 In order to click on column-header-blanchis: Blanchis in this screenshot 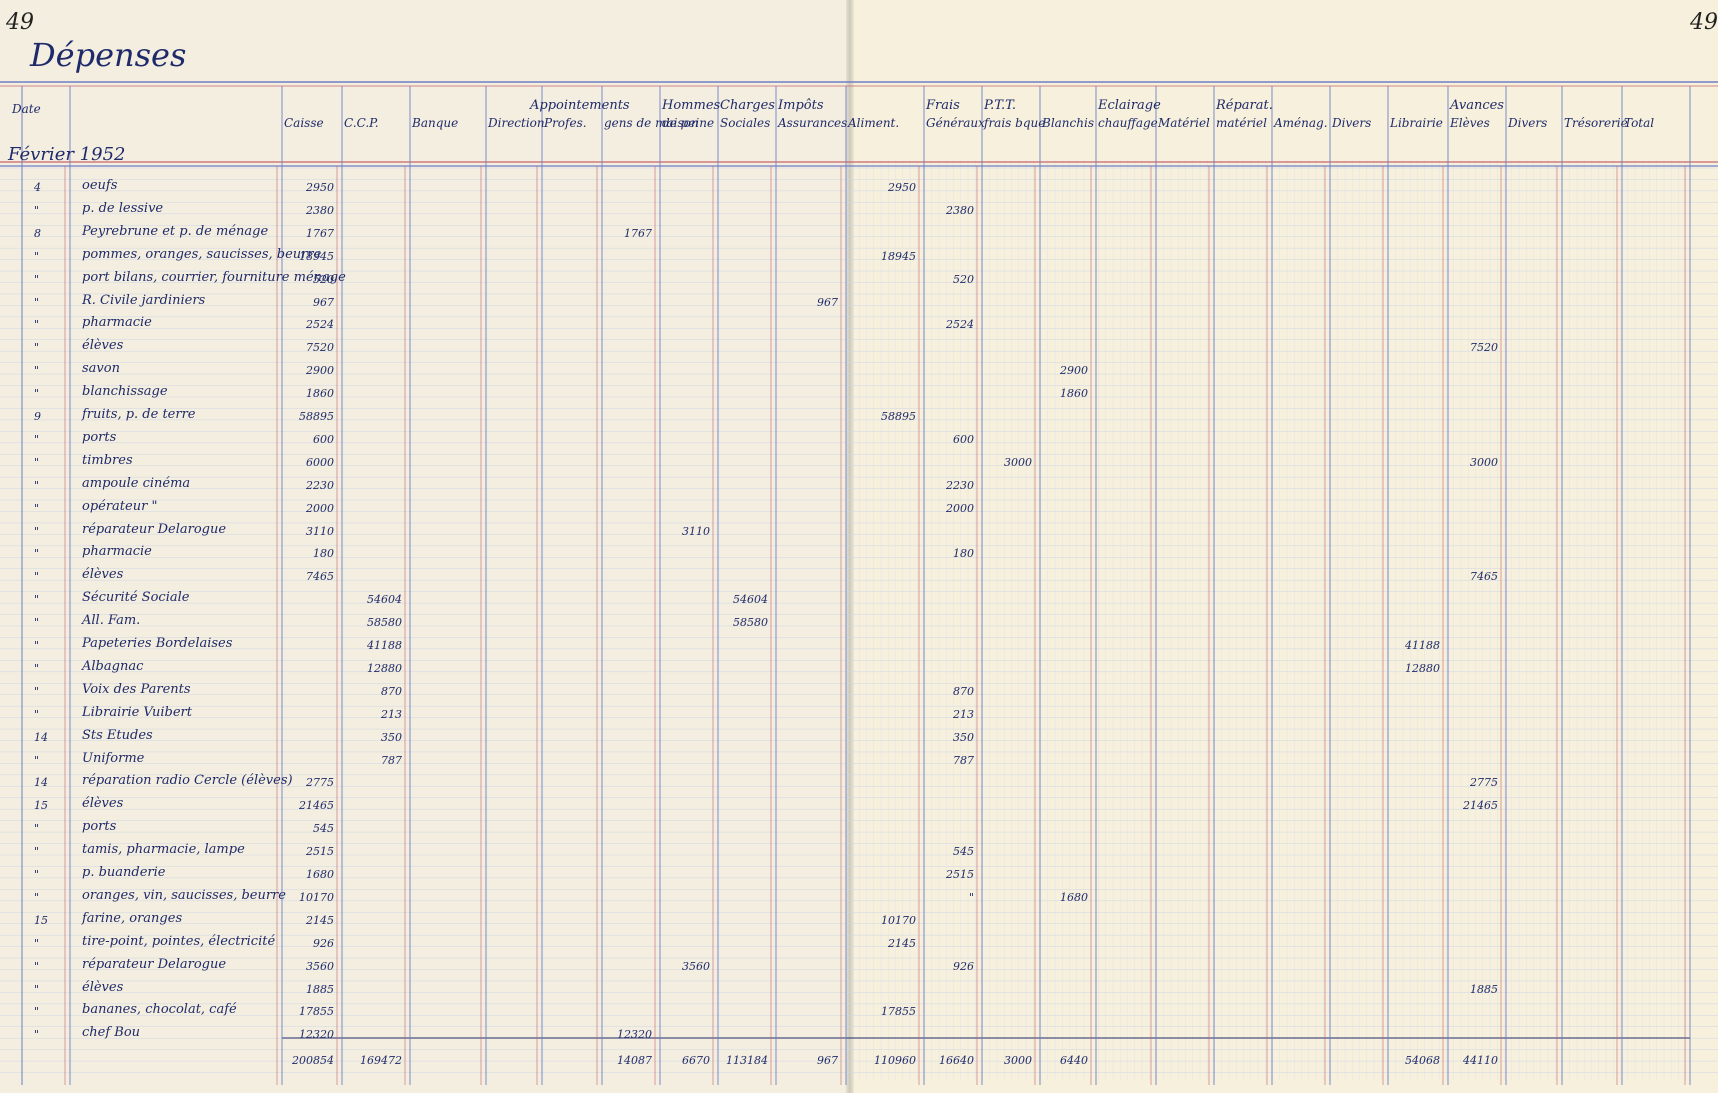, I will do `click(1068, 123)`.